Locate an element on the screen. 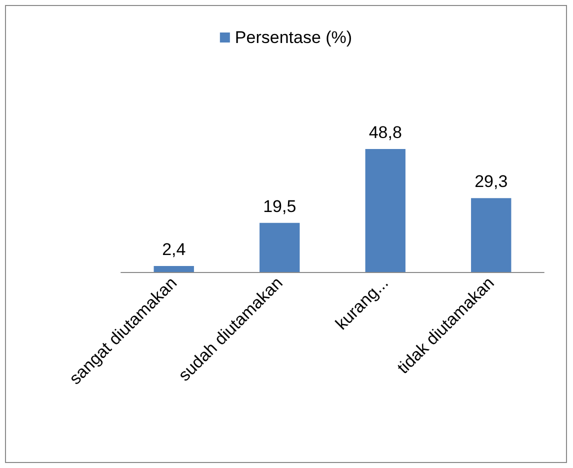 The width and height of the screenshot is (573, 468). data-label: 29,3 is located at coordinates (491, 182).